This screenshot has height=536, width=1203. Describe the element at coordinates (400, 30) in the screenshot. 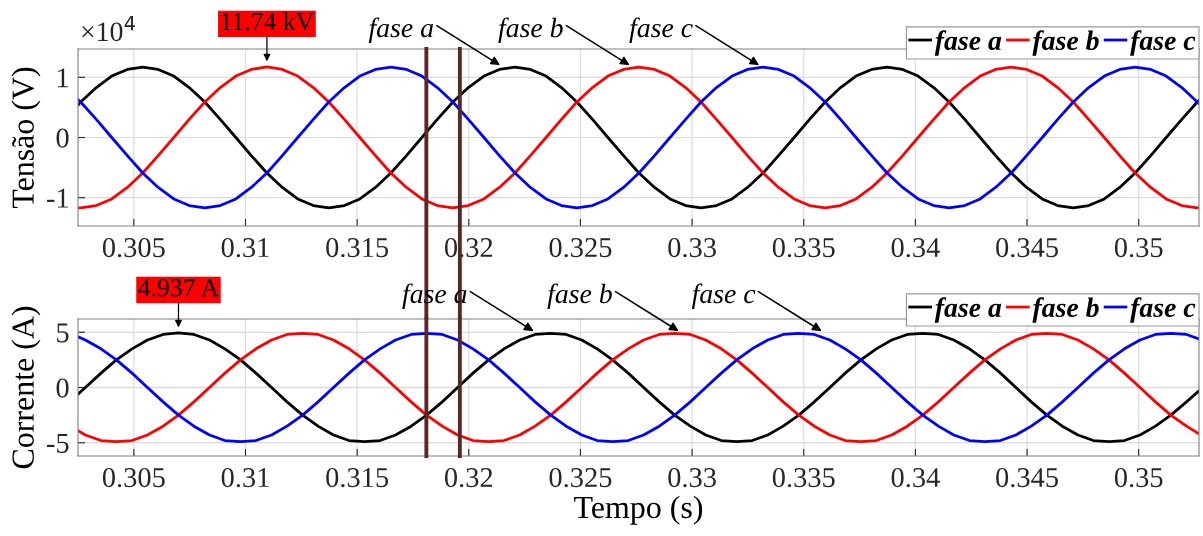

I see `annotation: fase a` at that location.